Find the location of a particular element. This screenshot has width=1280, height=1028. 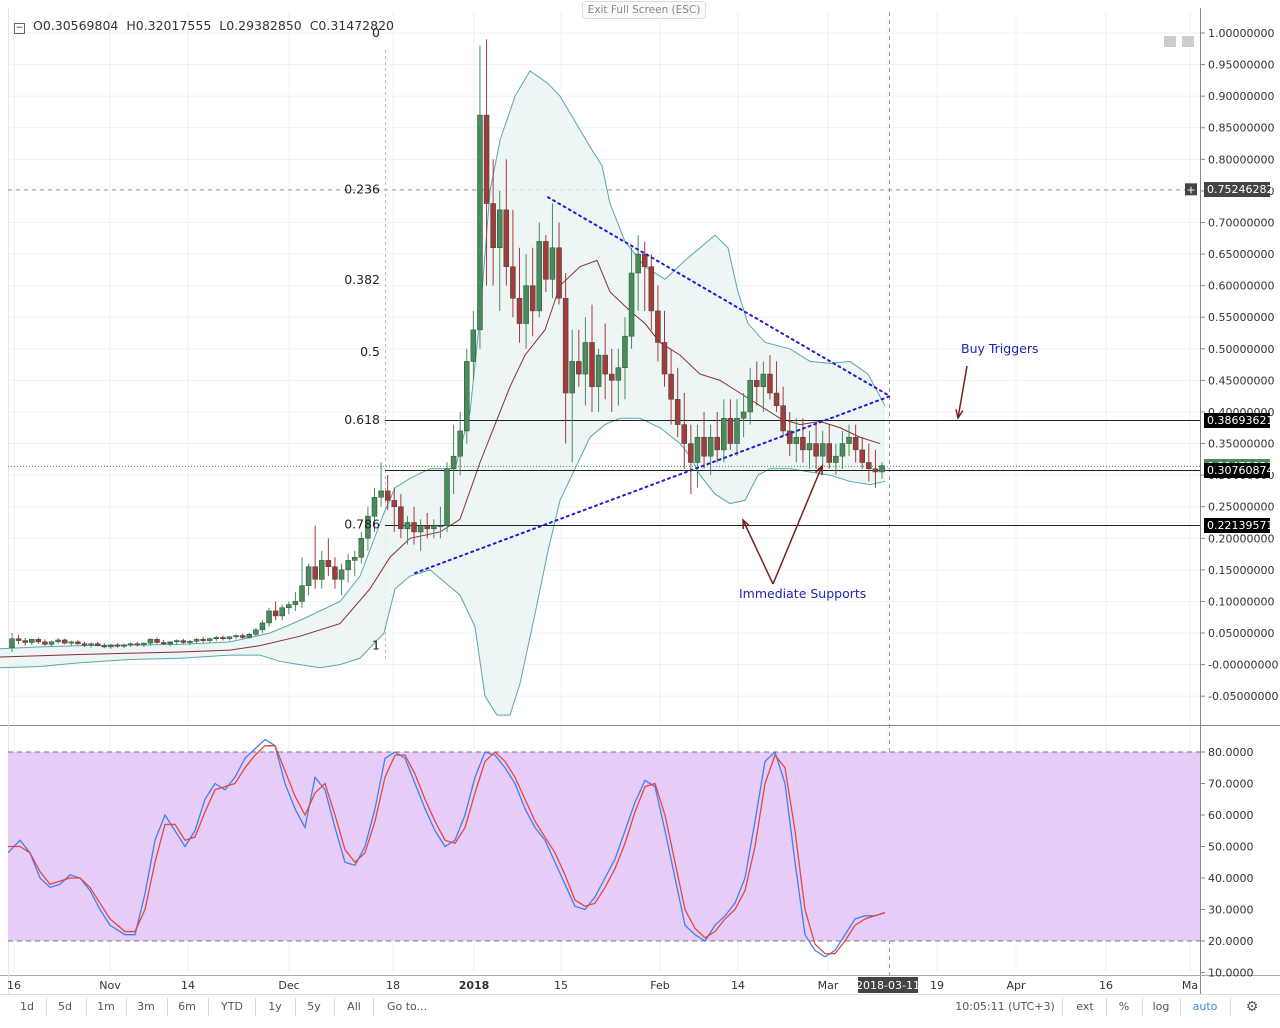

time-tick-label: 15 is located at coordinates (561, 985).